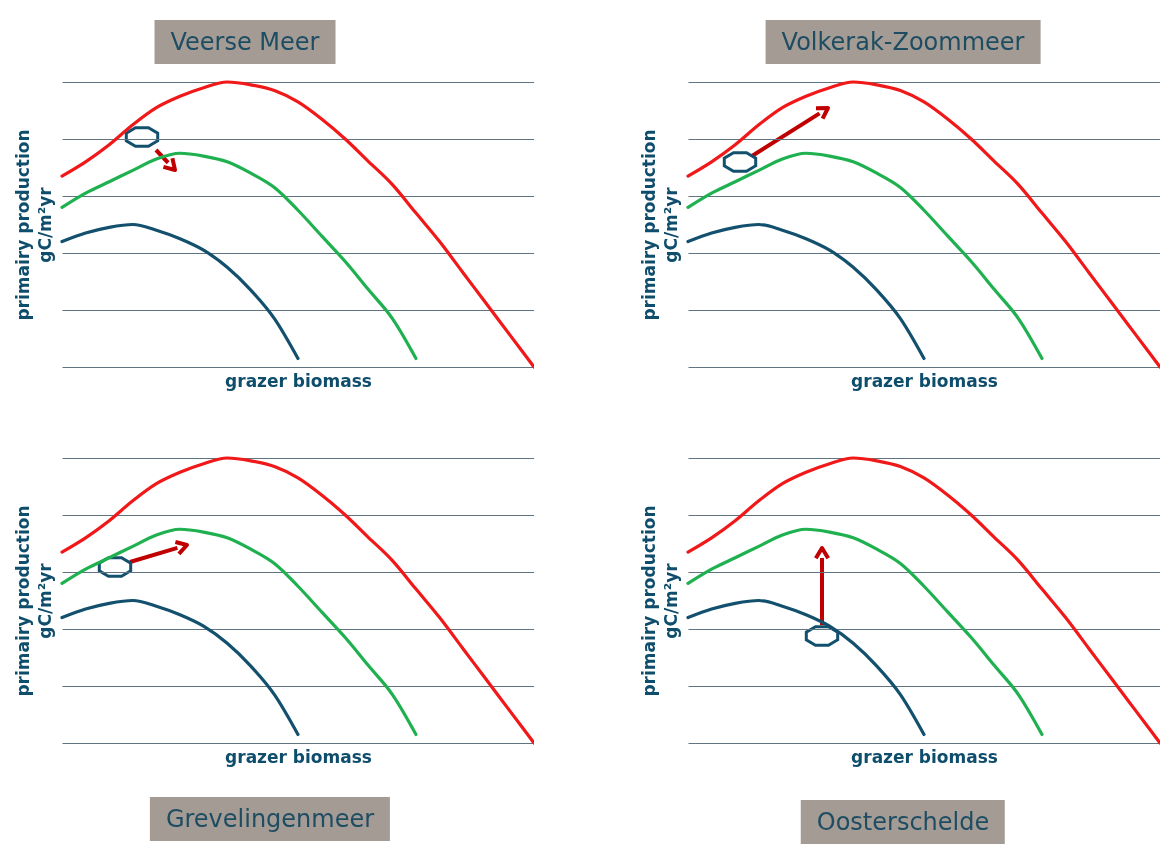 This screenshot has height=846, width=1160. Describe the element at coordinates (903, 822) in the screenshot. I see `text: Oosterschelde` at that location.